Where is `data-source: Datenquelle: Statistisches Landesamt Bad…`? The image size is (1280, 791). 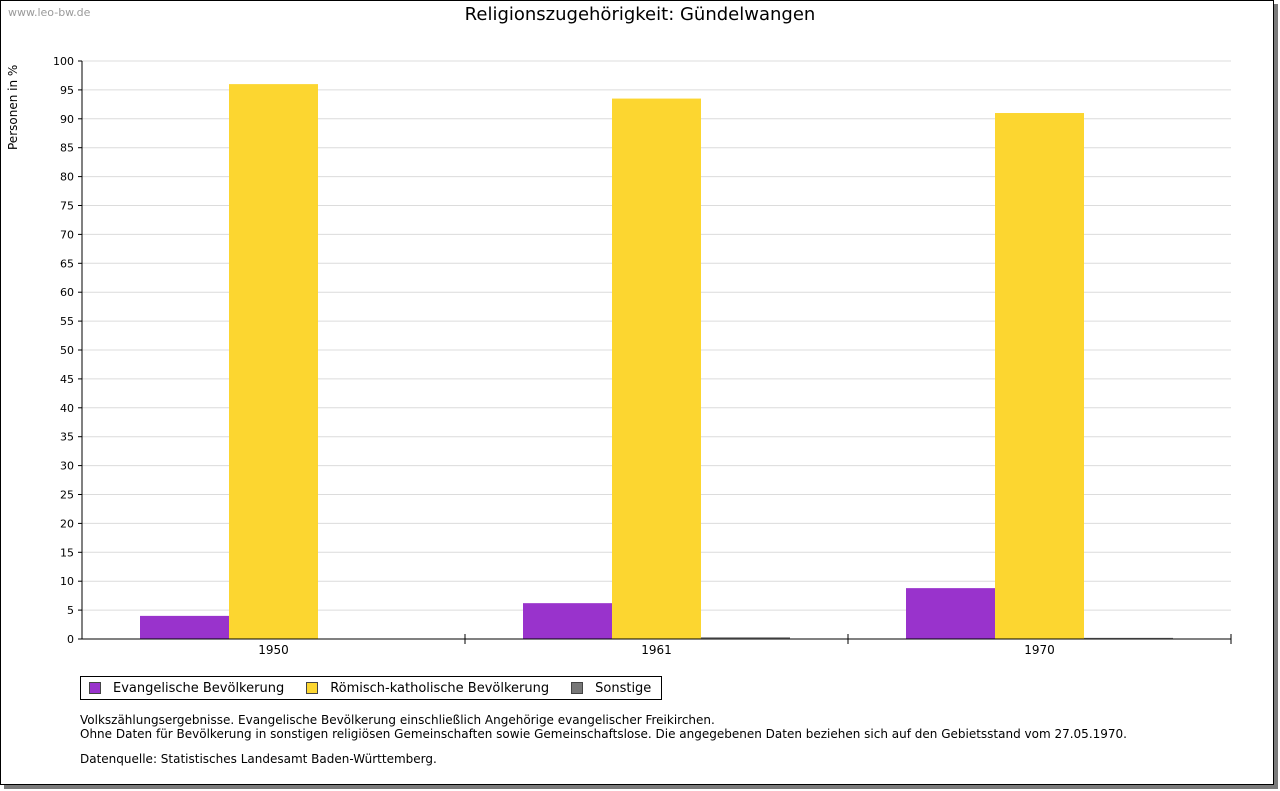
data-source: Datenquelle: Statistisches Landesamt Bad… is located at coordinates (258, 759).